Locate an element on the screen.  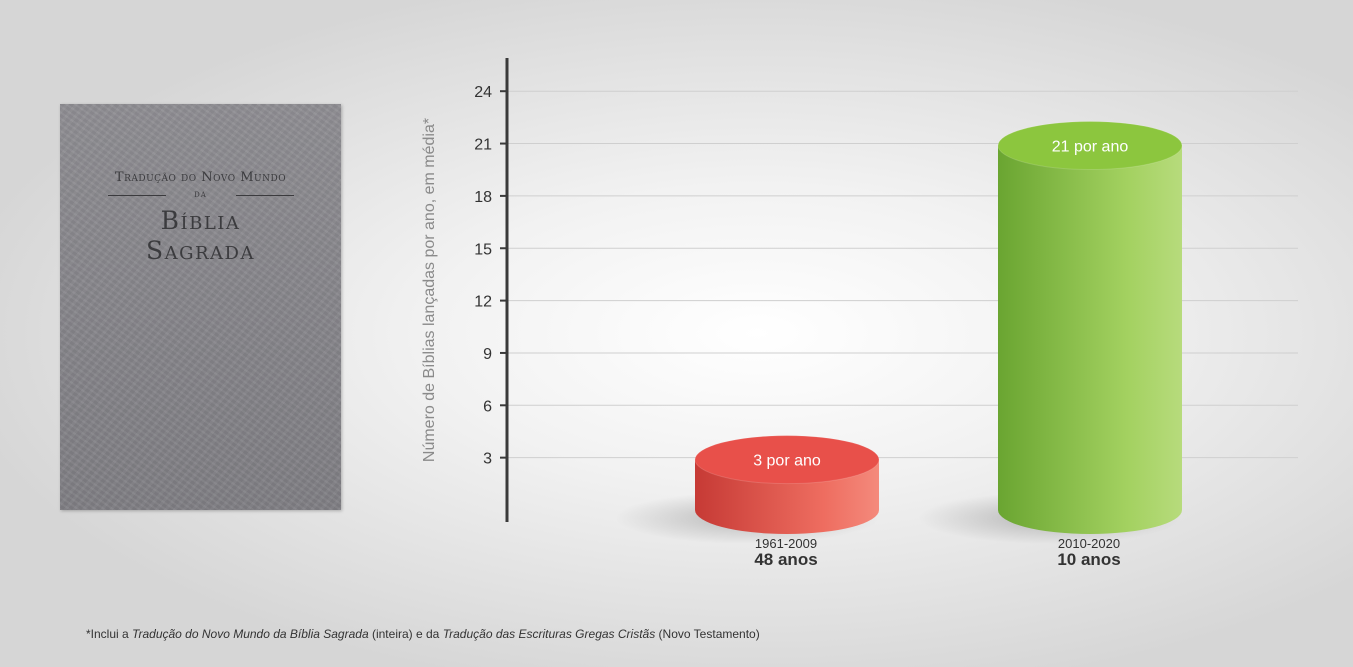
footnote-middle: (inteira) e da is located at coordinates (405, 634).